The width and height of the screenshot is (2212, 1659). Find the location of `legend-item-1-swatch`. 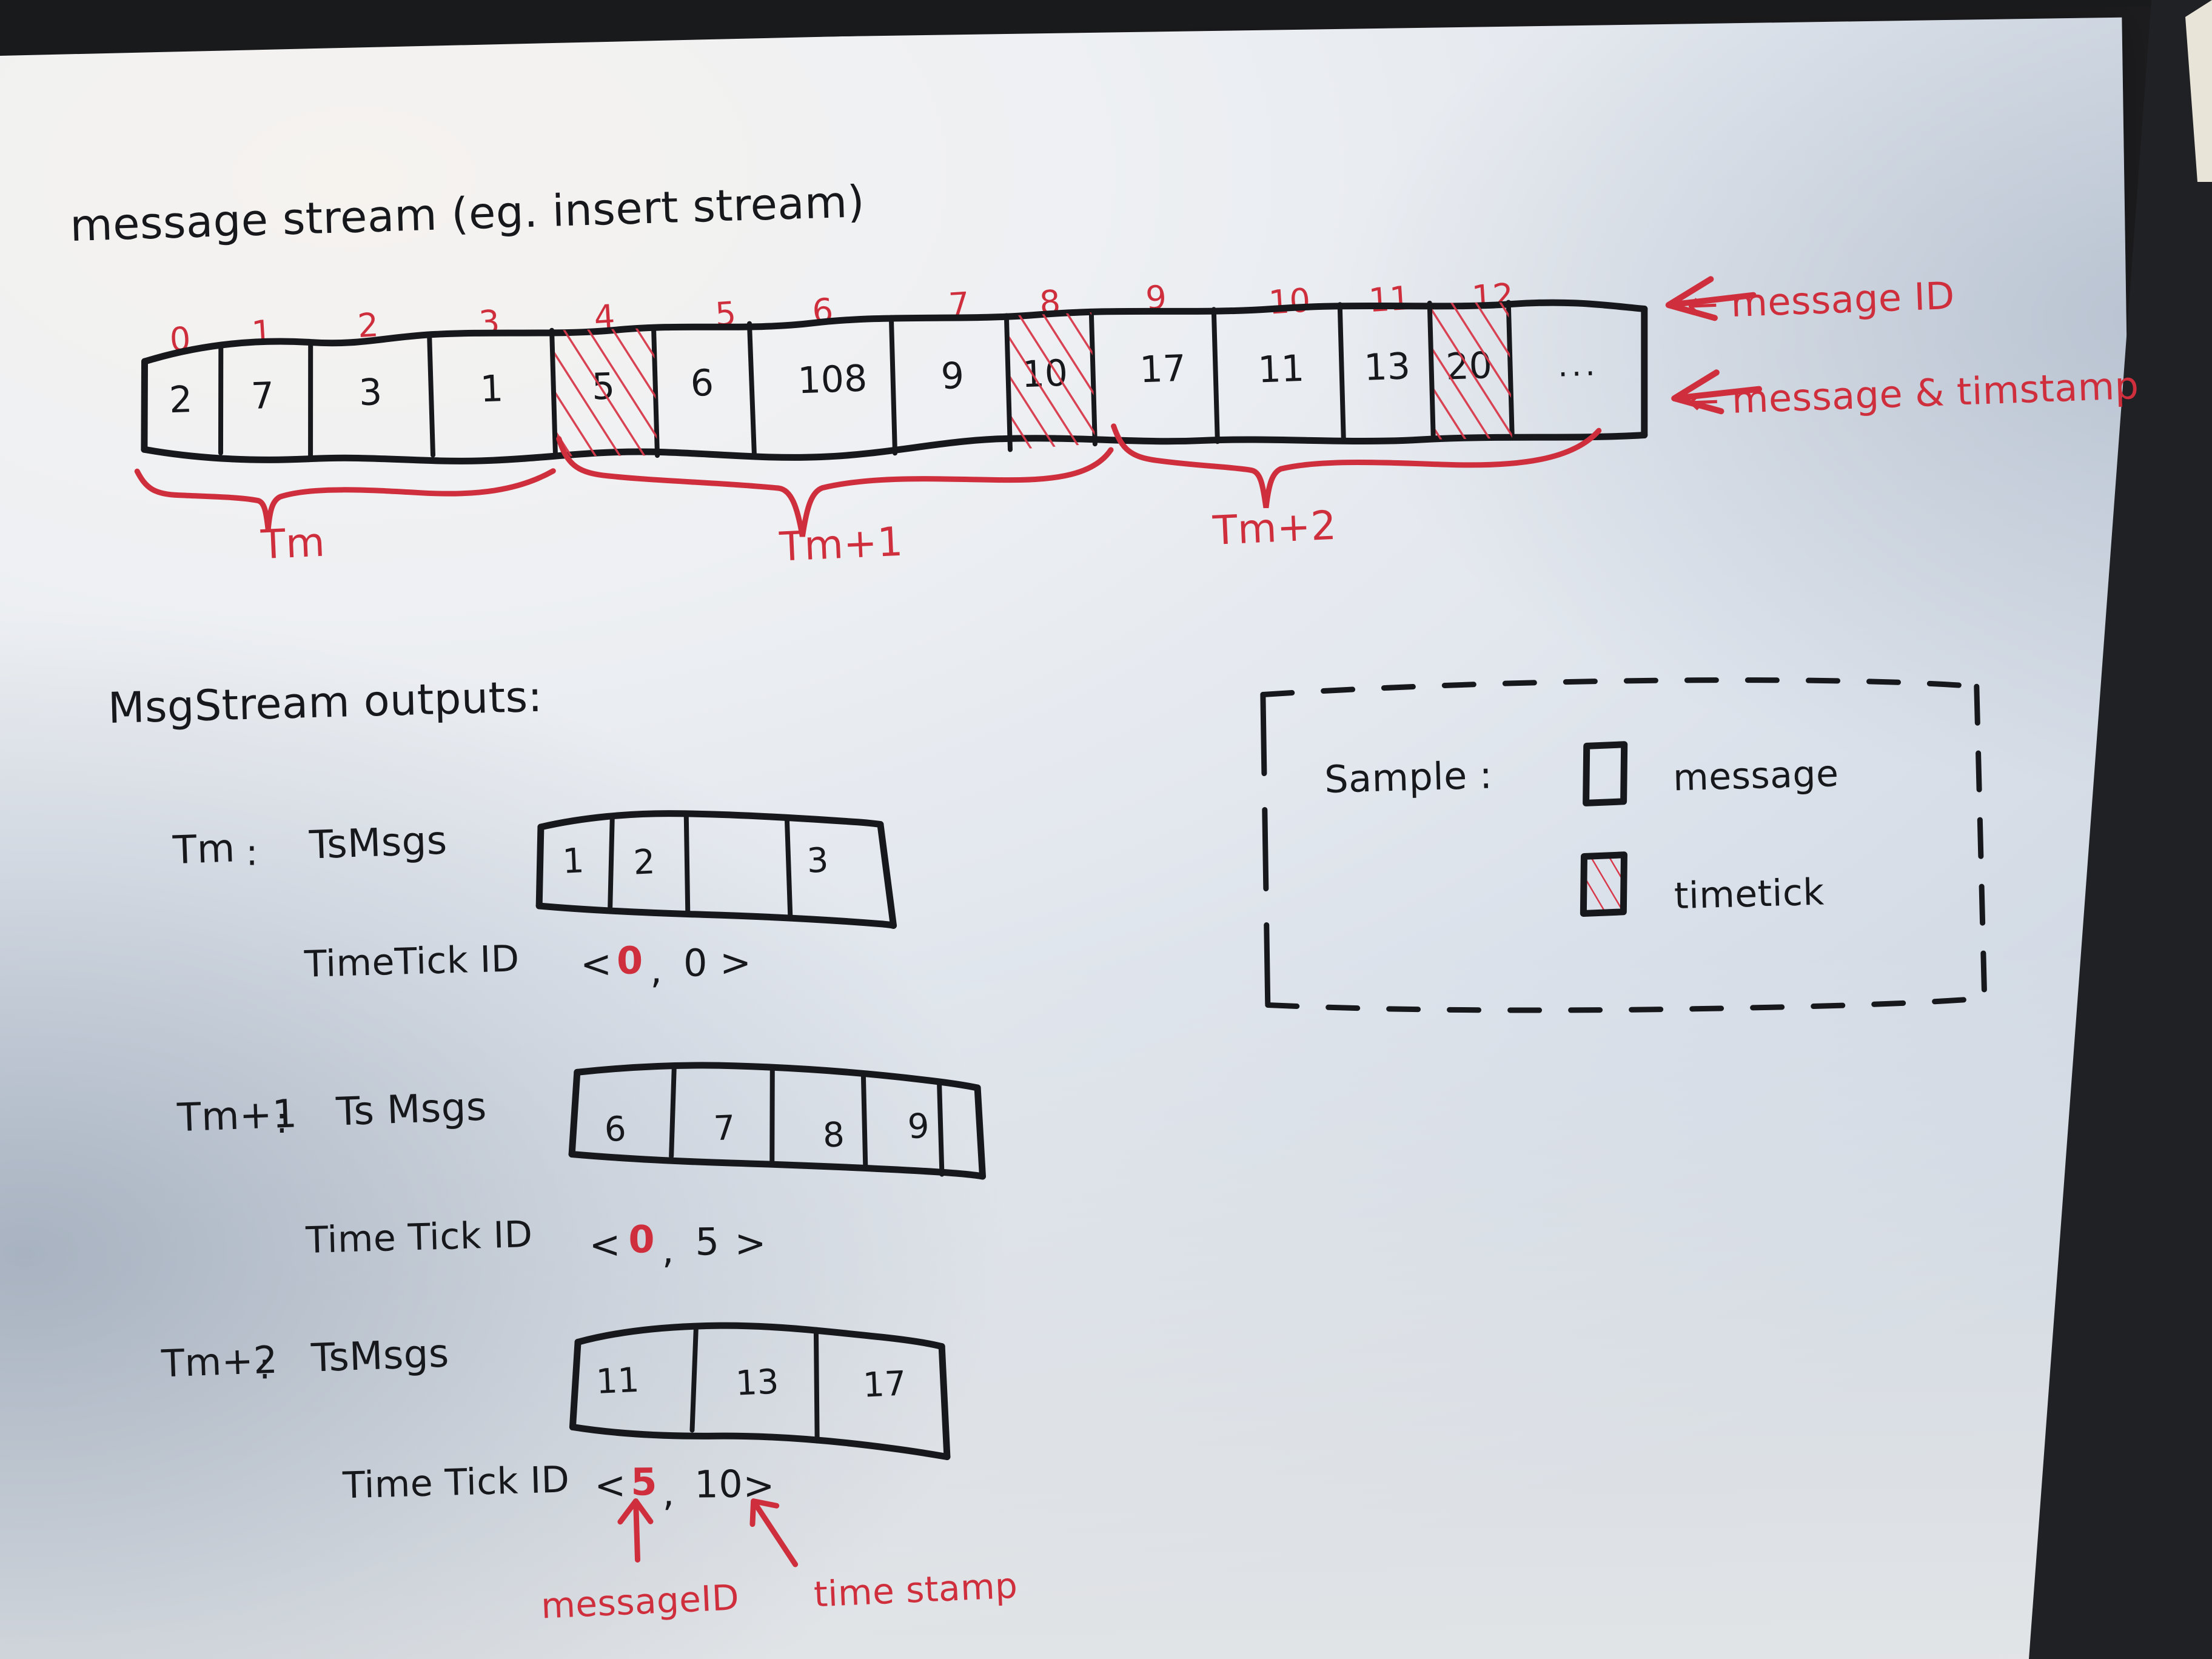

legend-item-1-swatch is located at coordinates (1603, 884).